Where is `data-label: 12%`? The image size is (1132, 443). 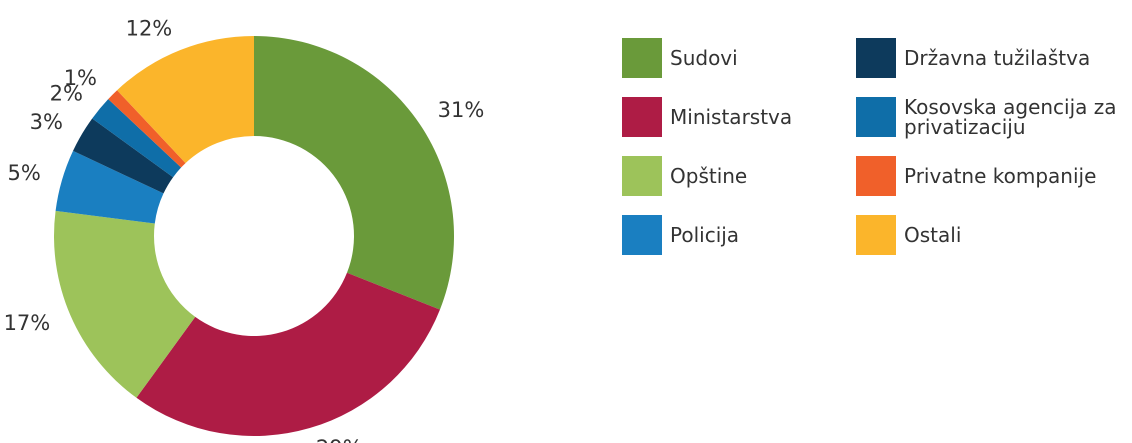 data-label: 12% is located at coordinates (149, 29).